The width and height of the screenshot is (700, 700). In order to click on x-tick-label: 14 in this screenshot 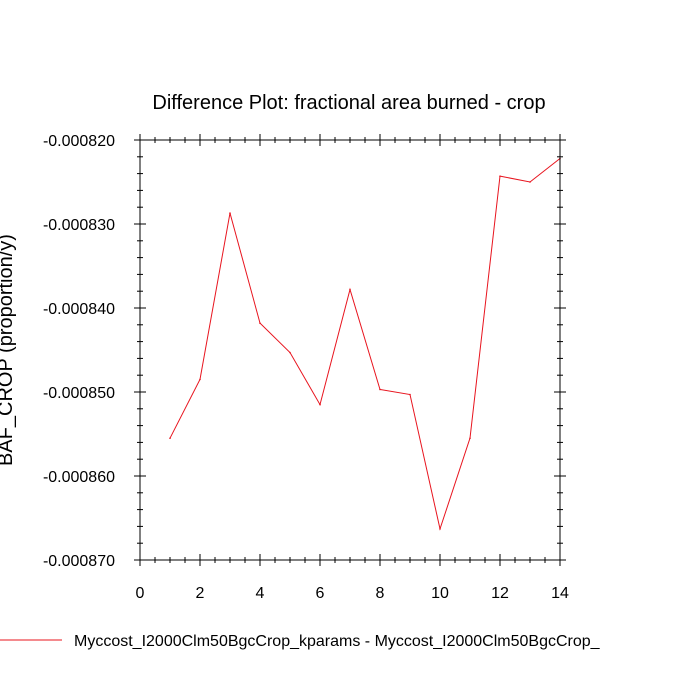, I will do `click(560, 593)`.